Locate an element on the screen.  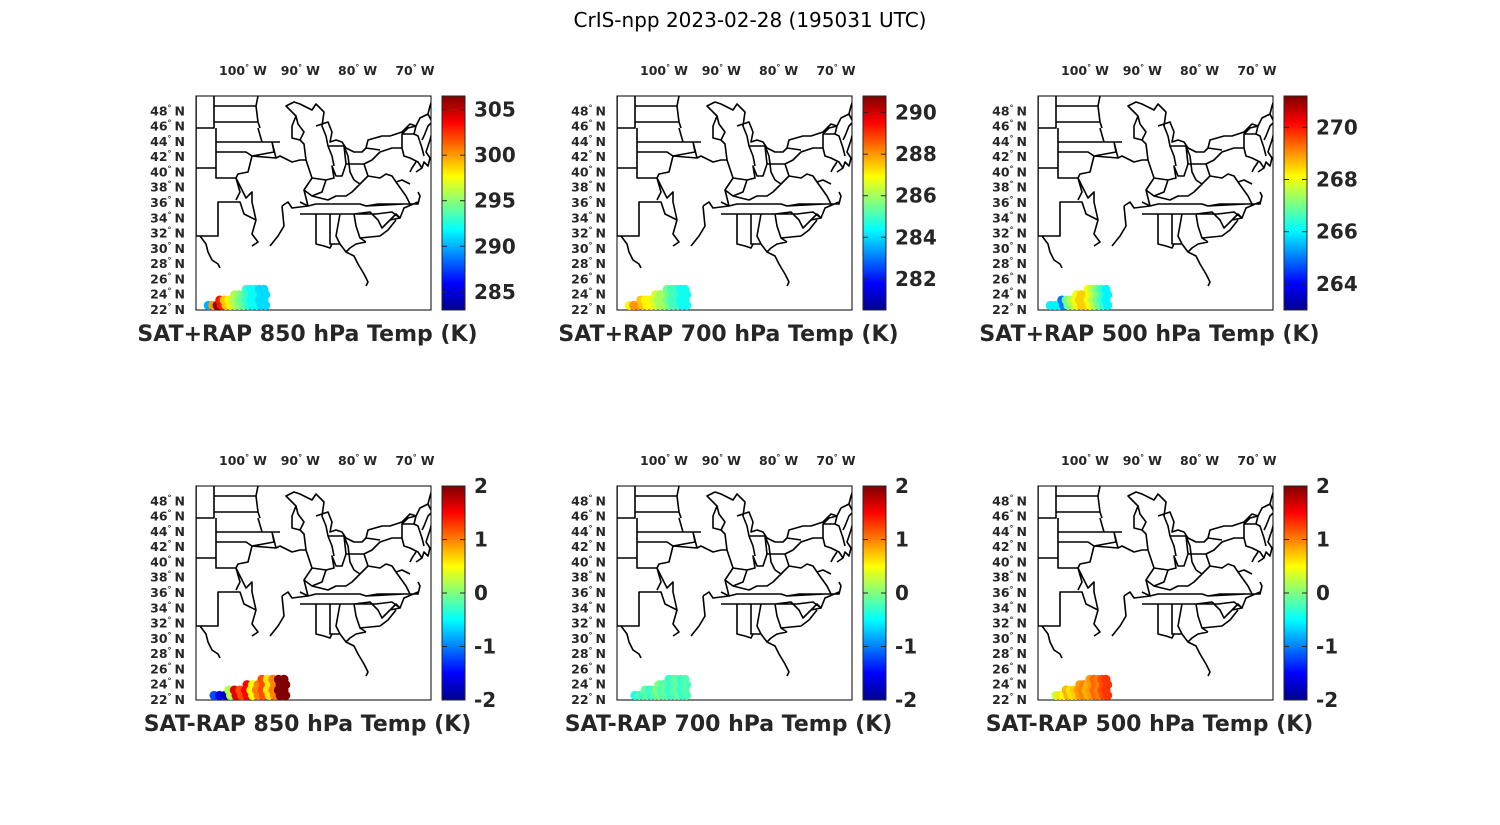
panel-title: SAT-RAP 700 hPa Temp (K) is located at coordinates (729, 724).